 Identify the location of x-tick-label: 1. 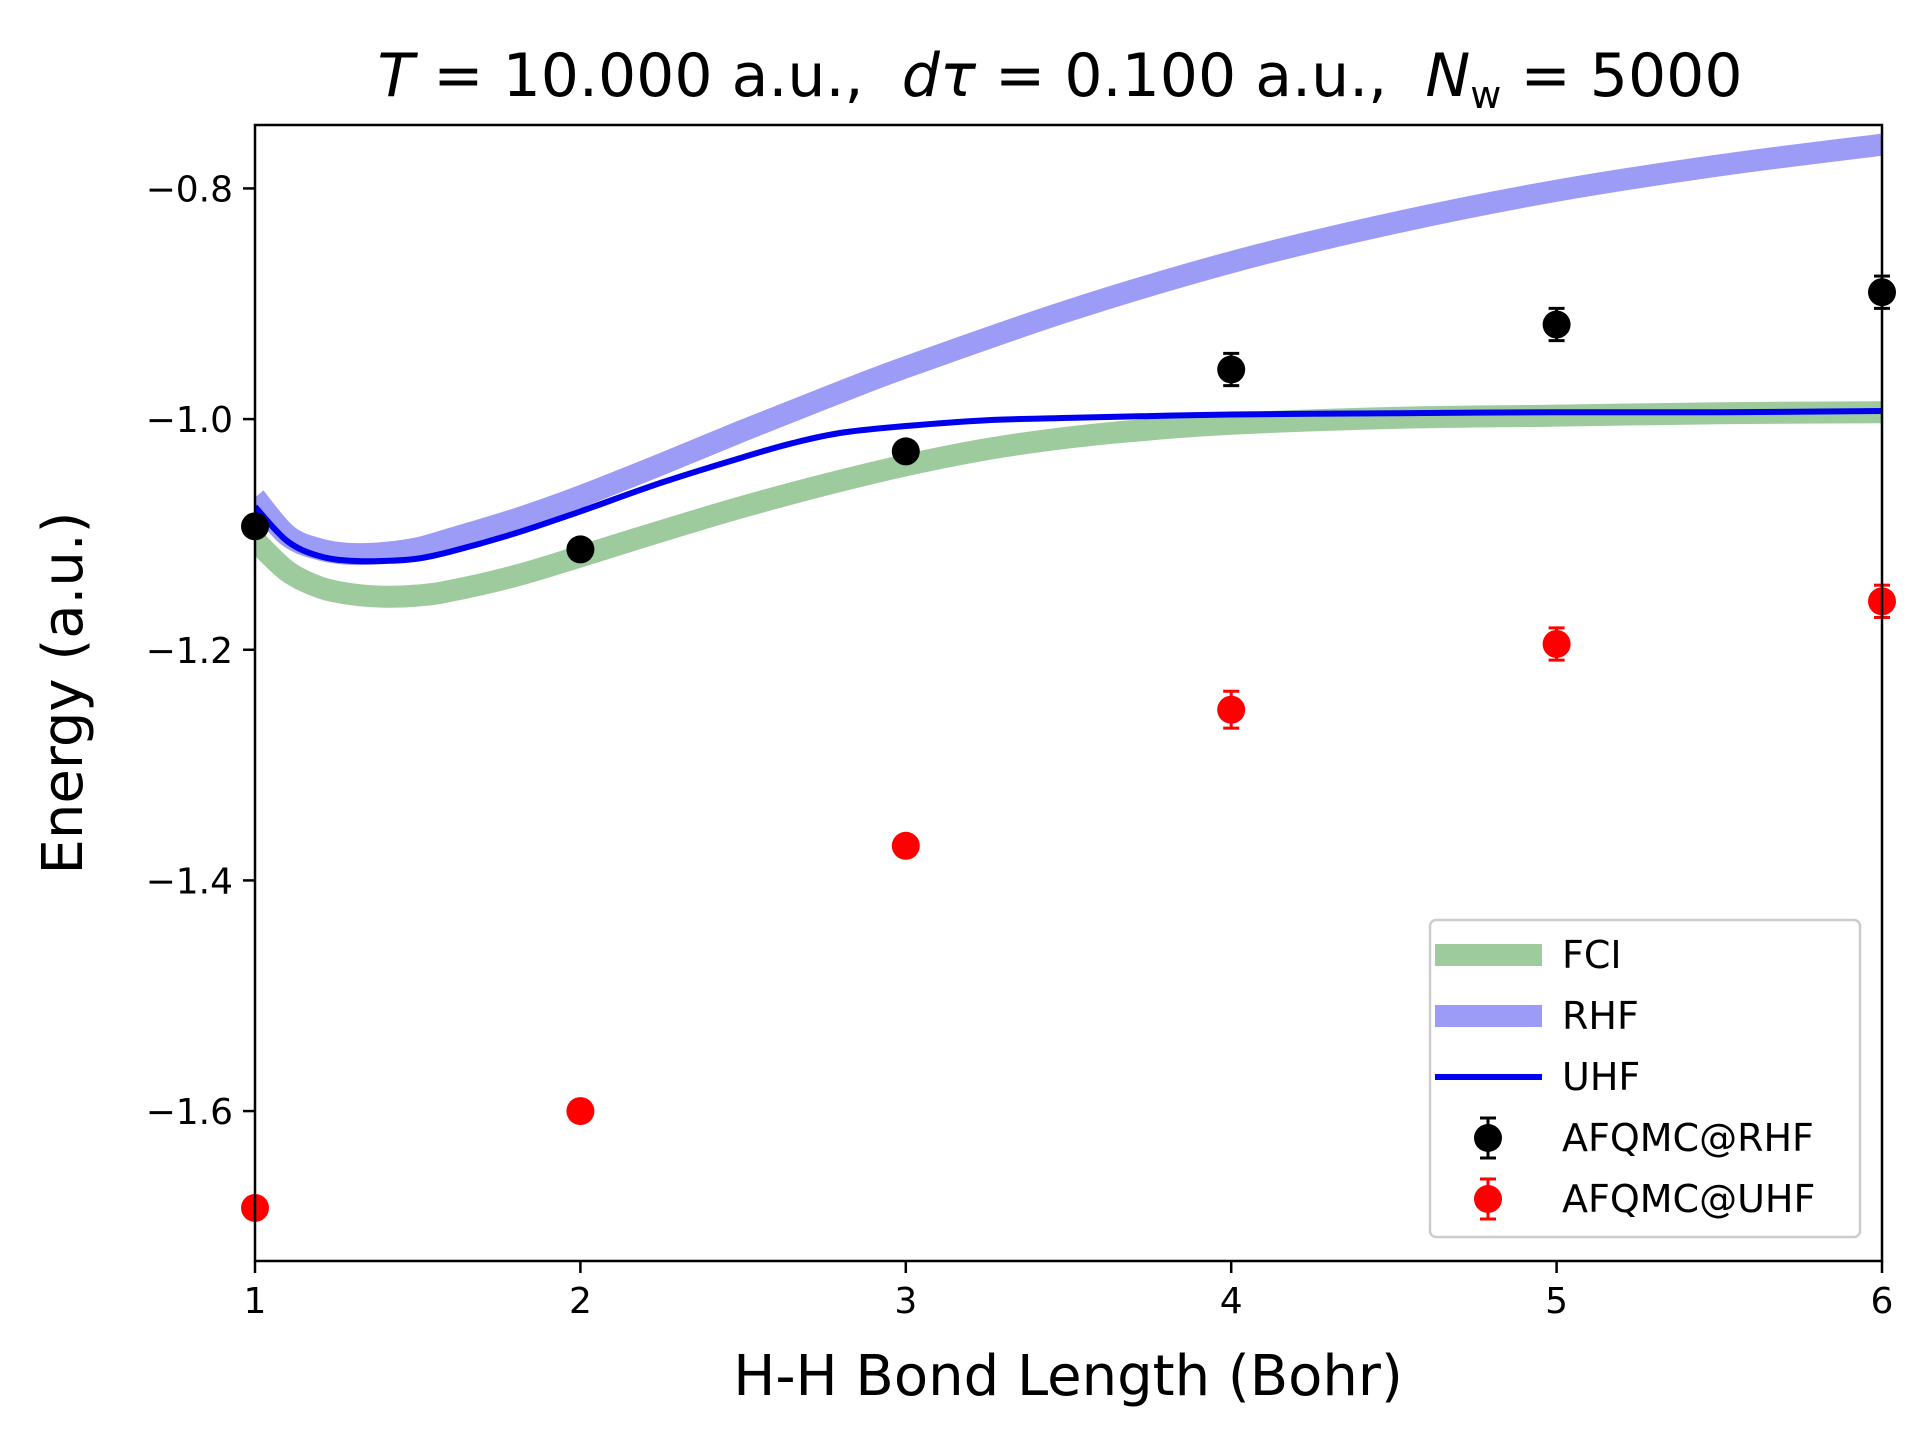
(255, 1301).